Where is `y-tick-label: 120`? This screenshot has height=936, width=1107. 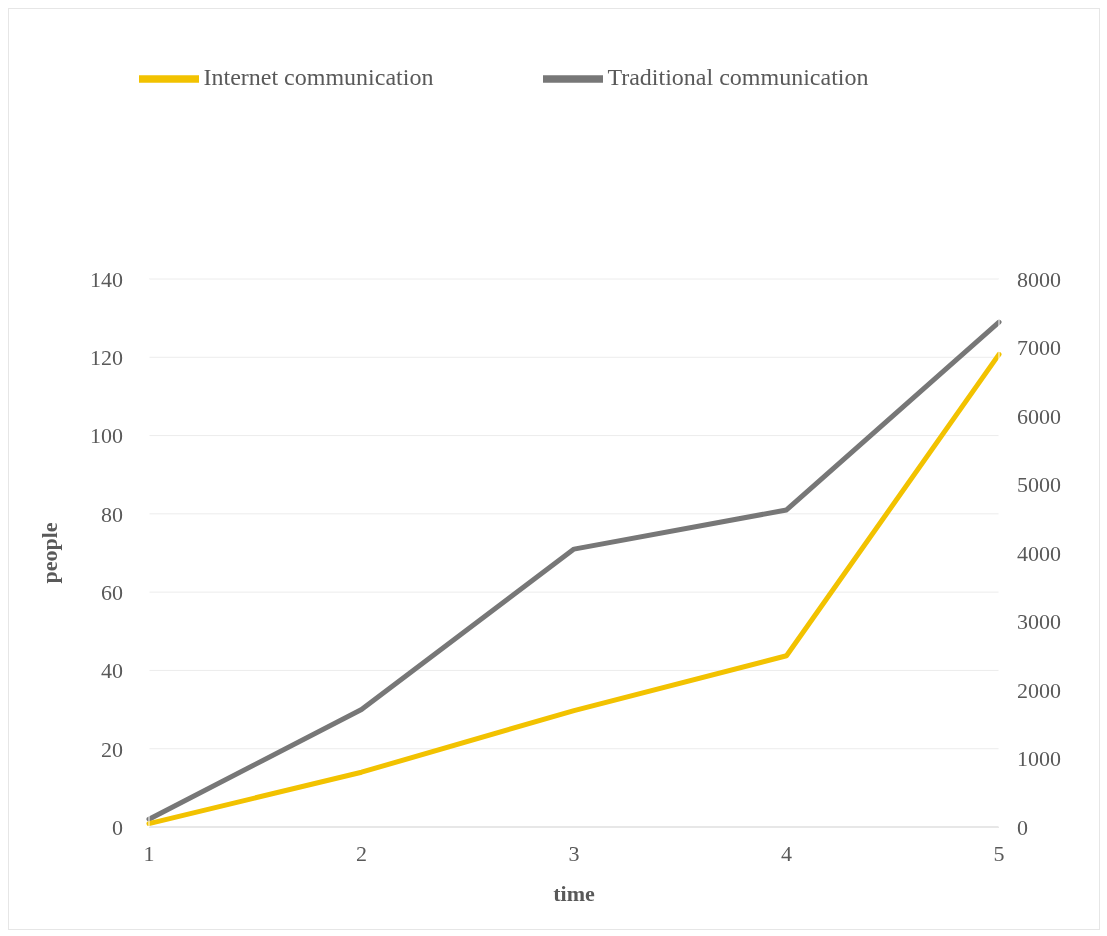 y-tick-label: 120 is located at coordinates (106, 358).